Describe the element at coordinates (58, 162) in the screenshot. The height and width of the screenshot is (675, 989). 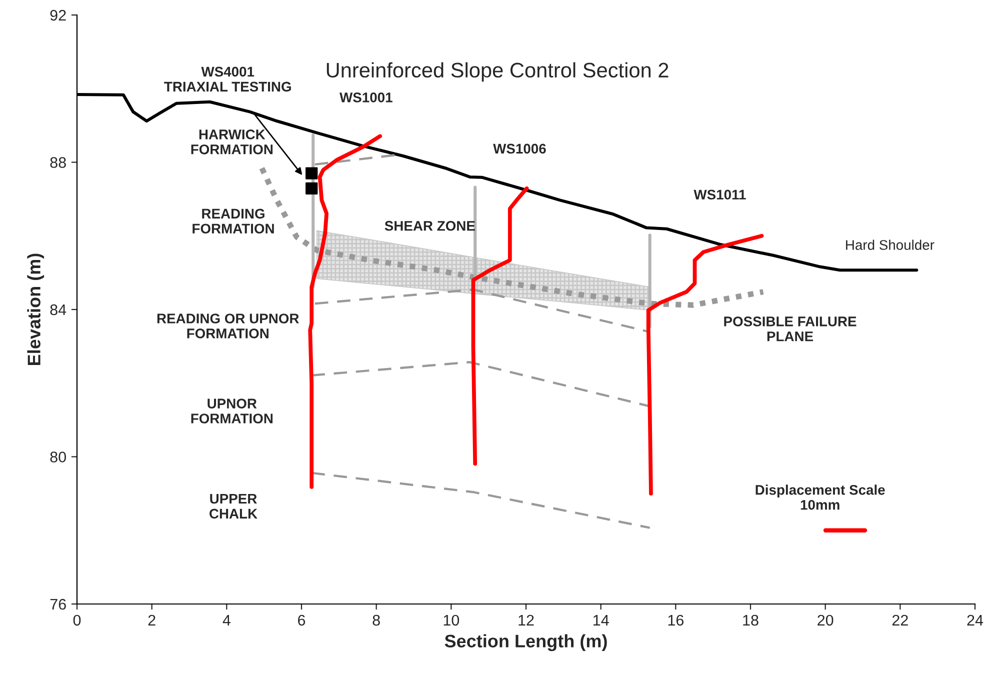
I see `y-tick-label: 88` at that location.